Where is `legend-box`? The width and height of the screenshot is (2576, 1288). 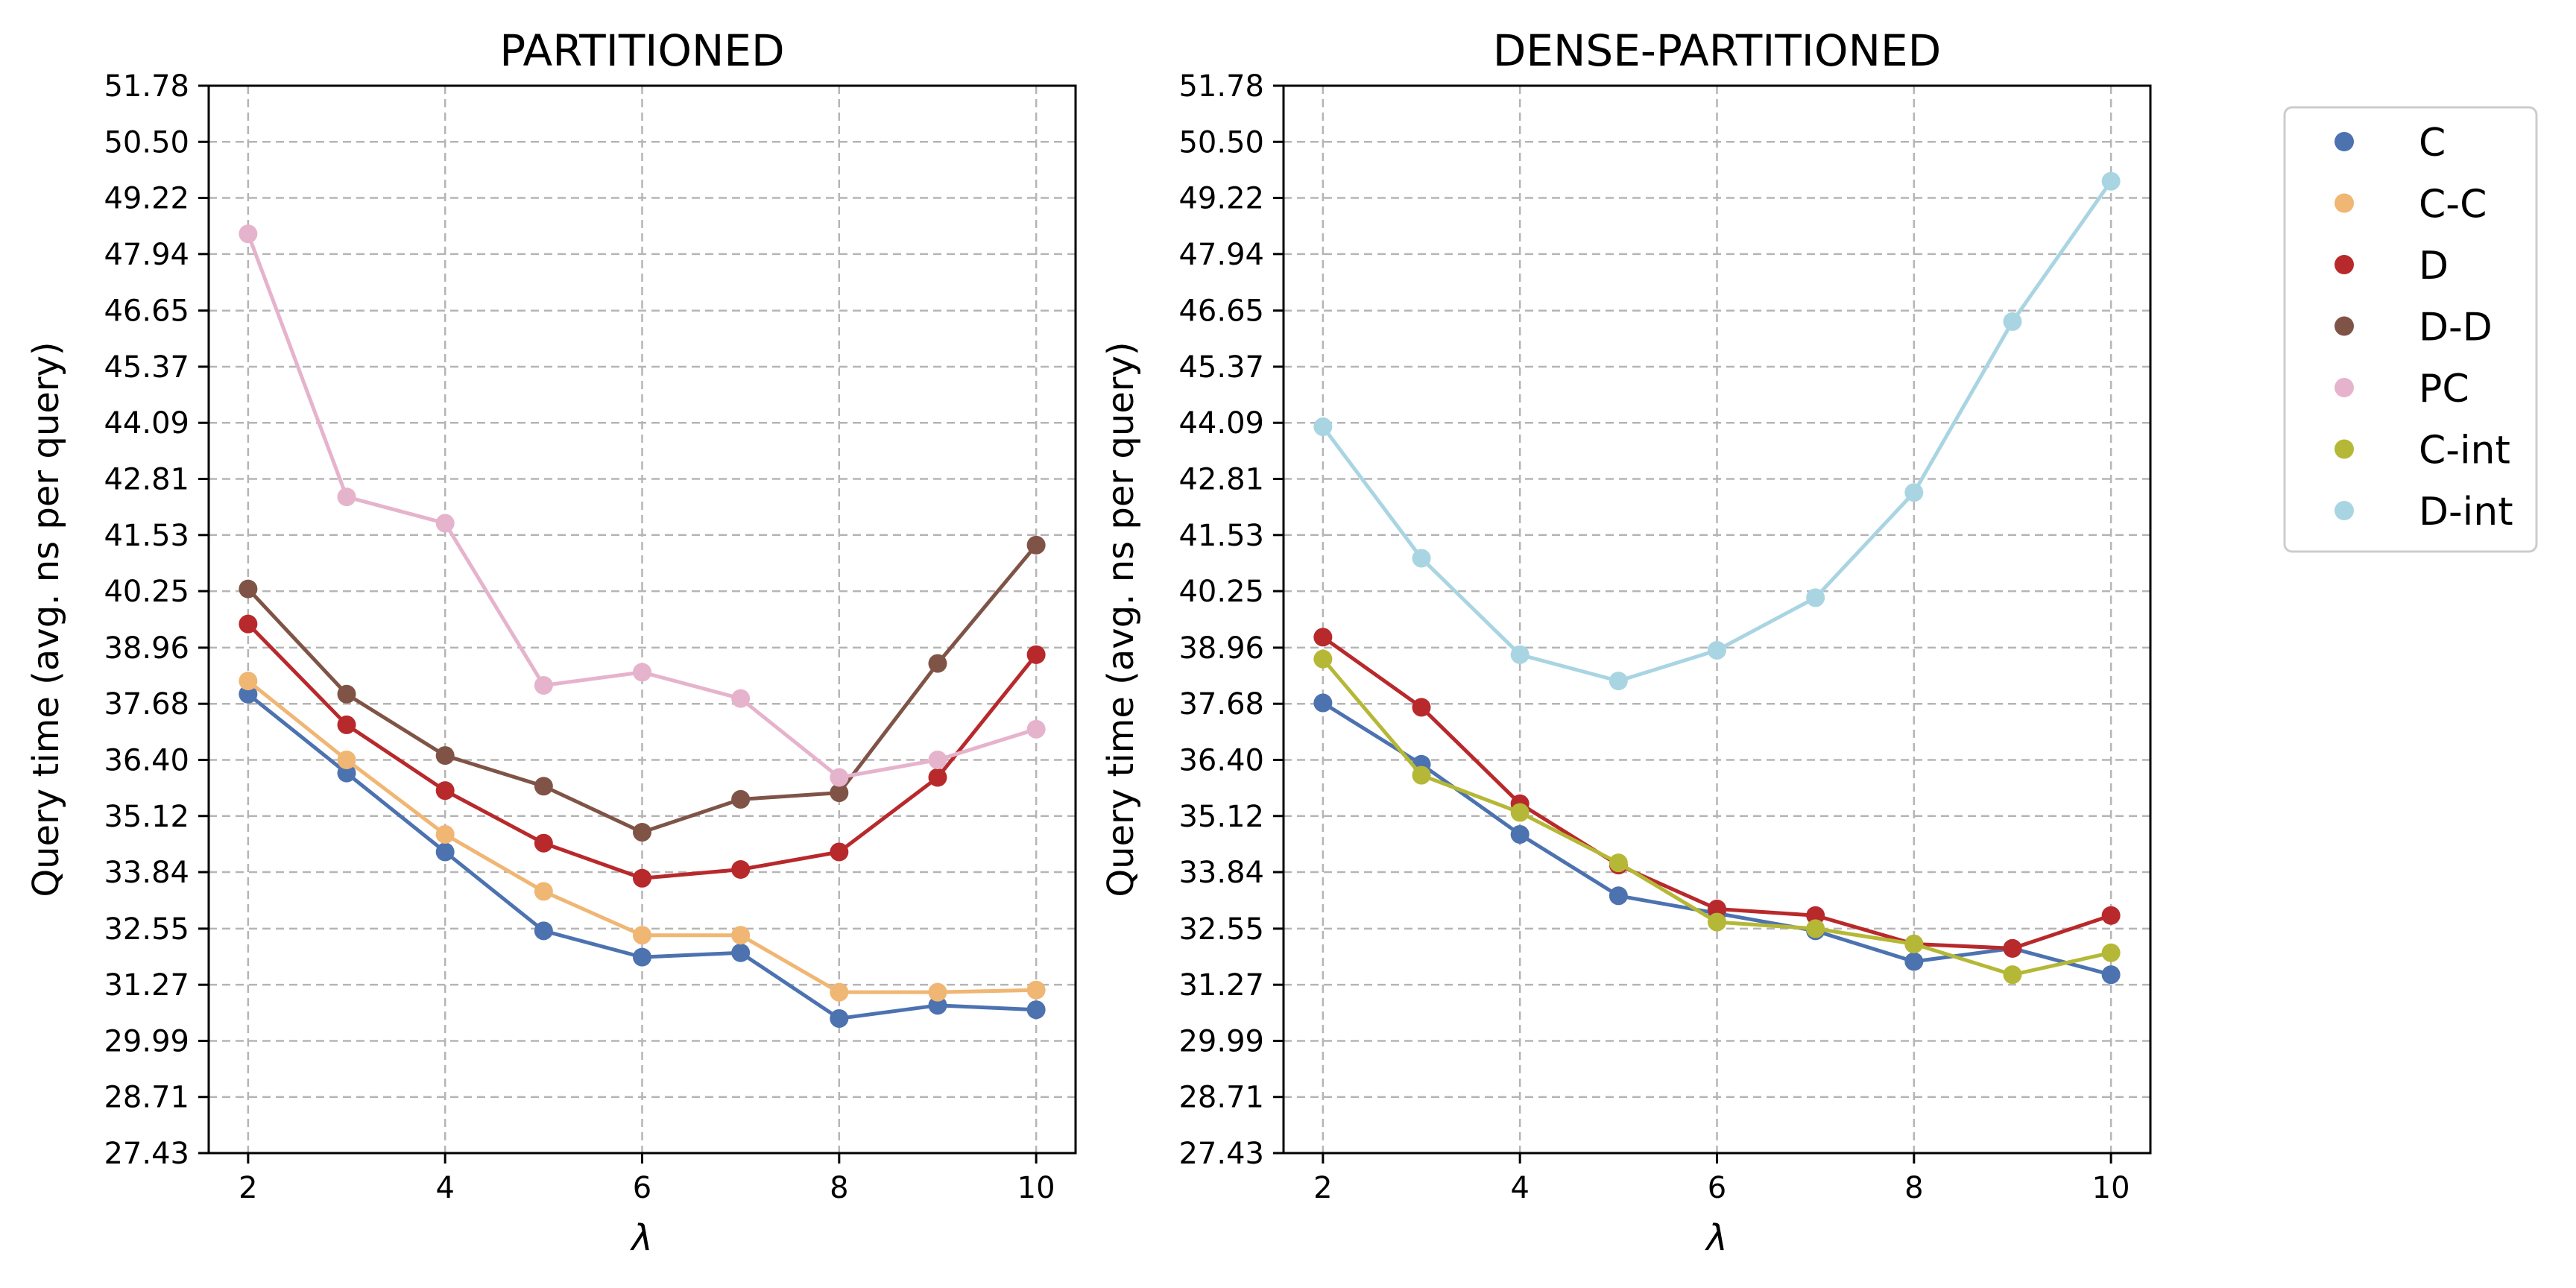
legend-box is located at coordinates (2410, 329).